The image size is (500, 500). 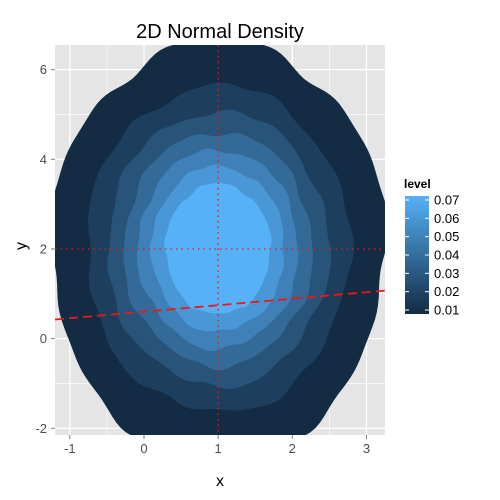 What do you see at coordinates (446, 236) in the screenshot?
I see `legend-label: 0.05` at bounding box center [446, 236].